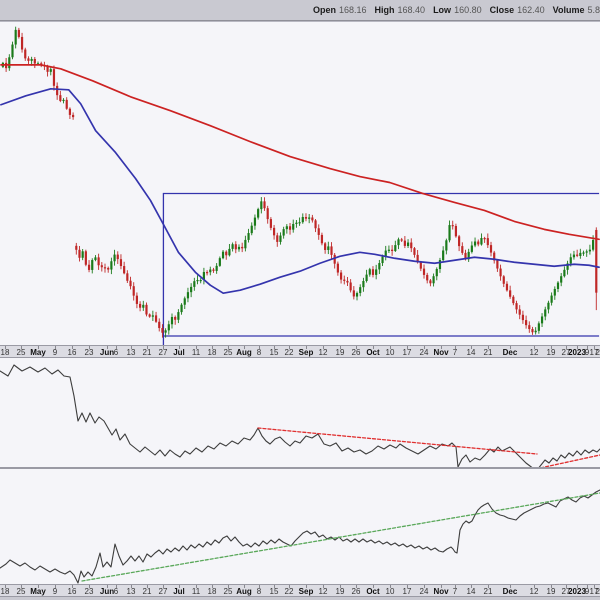  Describe the element at coordinates (38, 352) in the screenshot. I see `axis-date-label: May` at that location.